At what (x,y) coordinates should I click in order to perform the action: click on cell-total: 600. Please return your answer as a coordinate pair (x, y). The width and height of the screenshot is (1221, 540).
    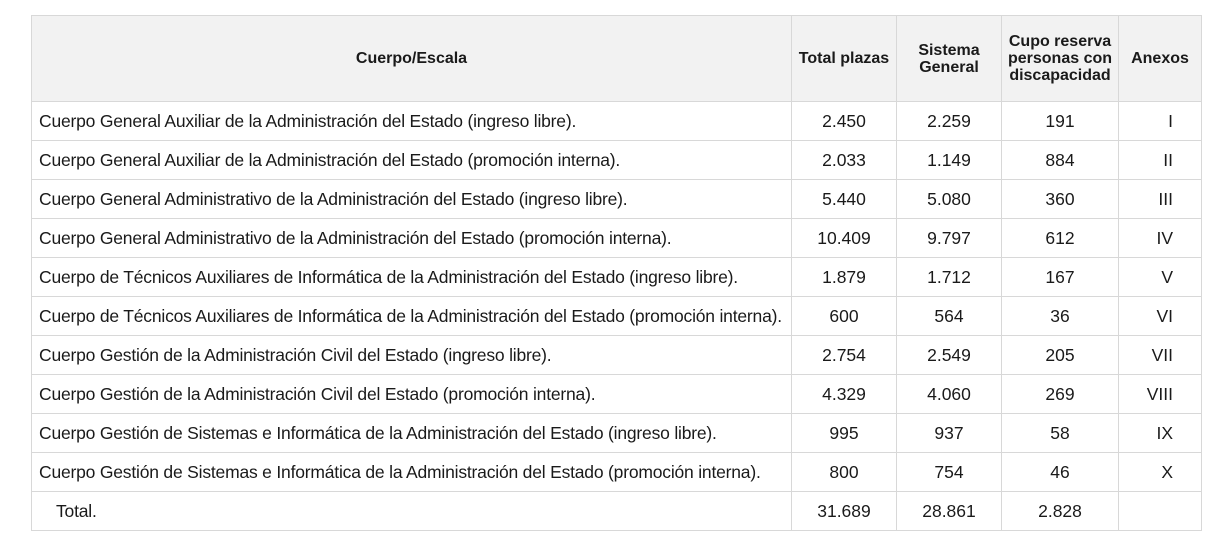
    Looking at the image, I should click on (844, 316).